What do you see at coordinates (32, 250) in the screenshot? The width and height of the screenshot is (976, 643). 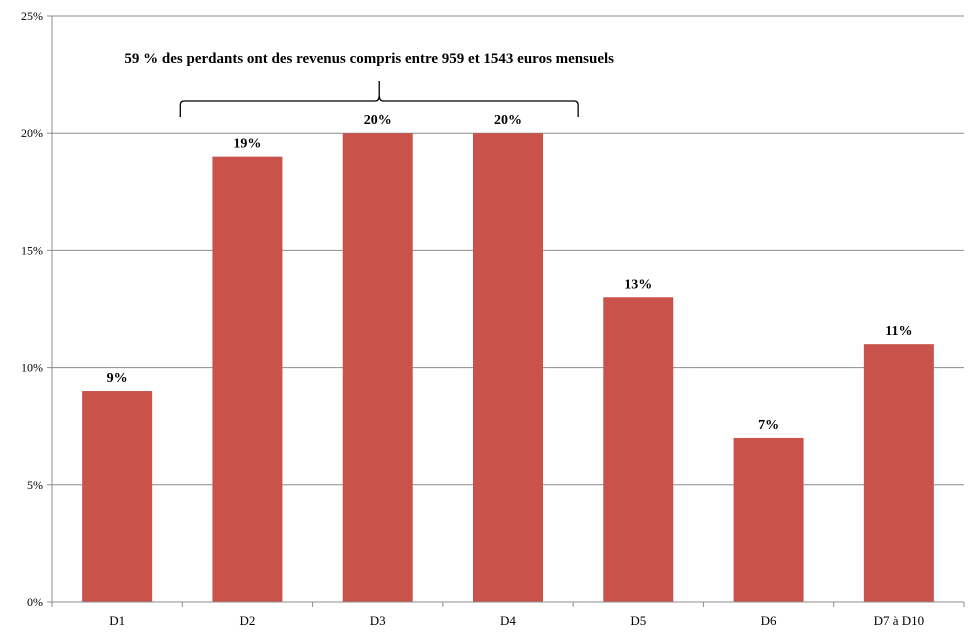 I see `y-tick-label: 15%` at bounding box center [32, 250].